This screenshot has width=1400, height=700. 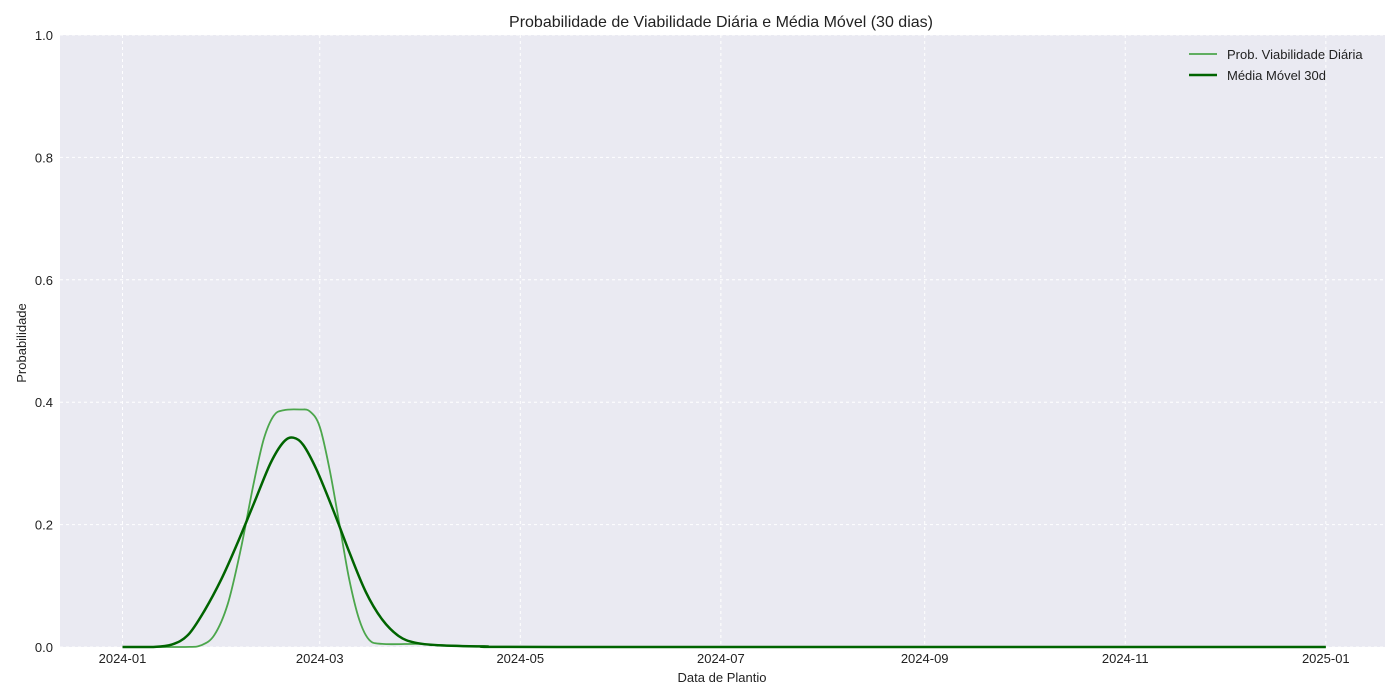 I want to click on x-tick-label: 2025-01, so click(x=1326, y=658).